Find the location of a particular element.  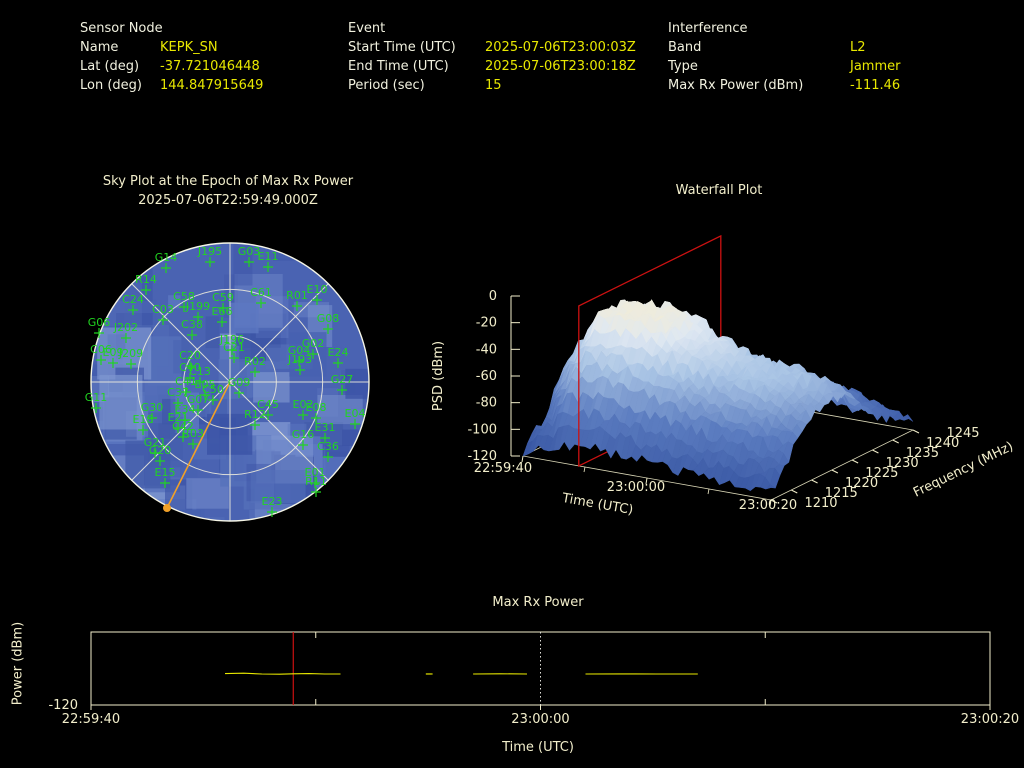

satellite-label: R01 is located at coordinates (297, 295).